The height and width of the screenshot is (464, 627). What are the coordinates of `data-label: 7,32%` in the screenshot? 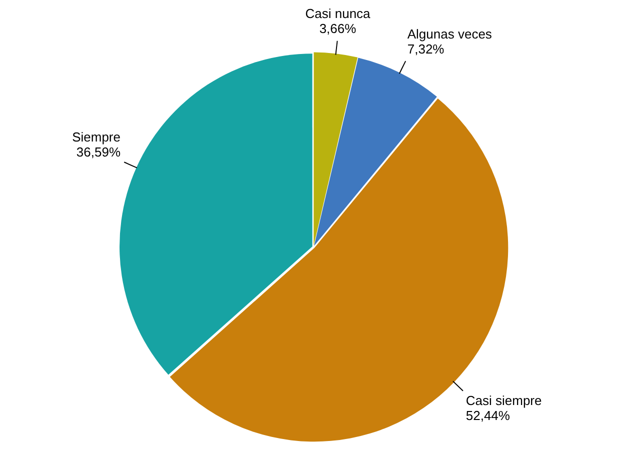 It's located at (426, 49).